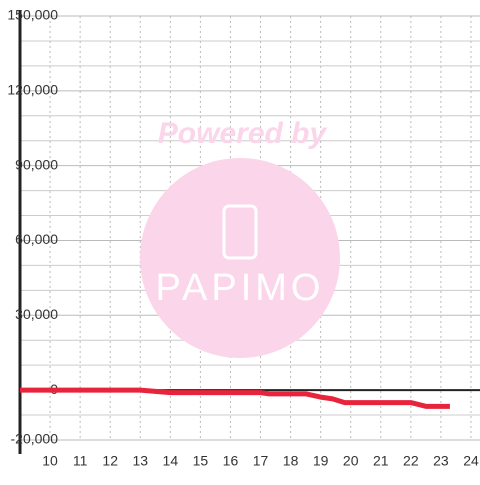 This screenshot has height=485, width=480. Describe the element at coordinates (36, 239) in the screenshot. I see `y-tick-label: 60,000` at that location.